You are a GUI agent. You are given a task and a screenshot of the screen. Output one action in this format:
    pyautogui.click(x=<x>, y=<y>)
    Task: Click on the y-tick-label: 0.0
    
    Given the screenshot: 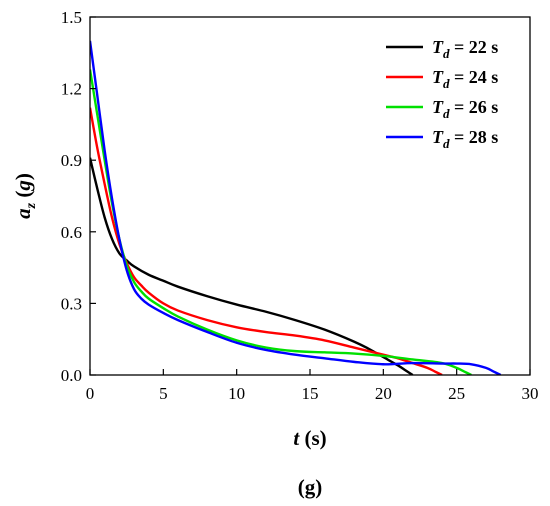 What is the action you would take?
    pyautogui.click(x=71, y=375)
    